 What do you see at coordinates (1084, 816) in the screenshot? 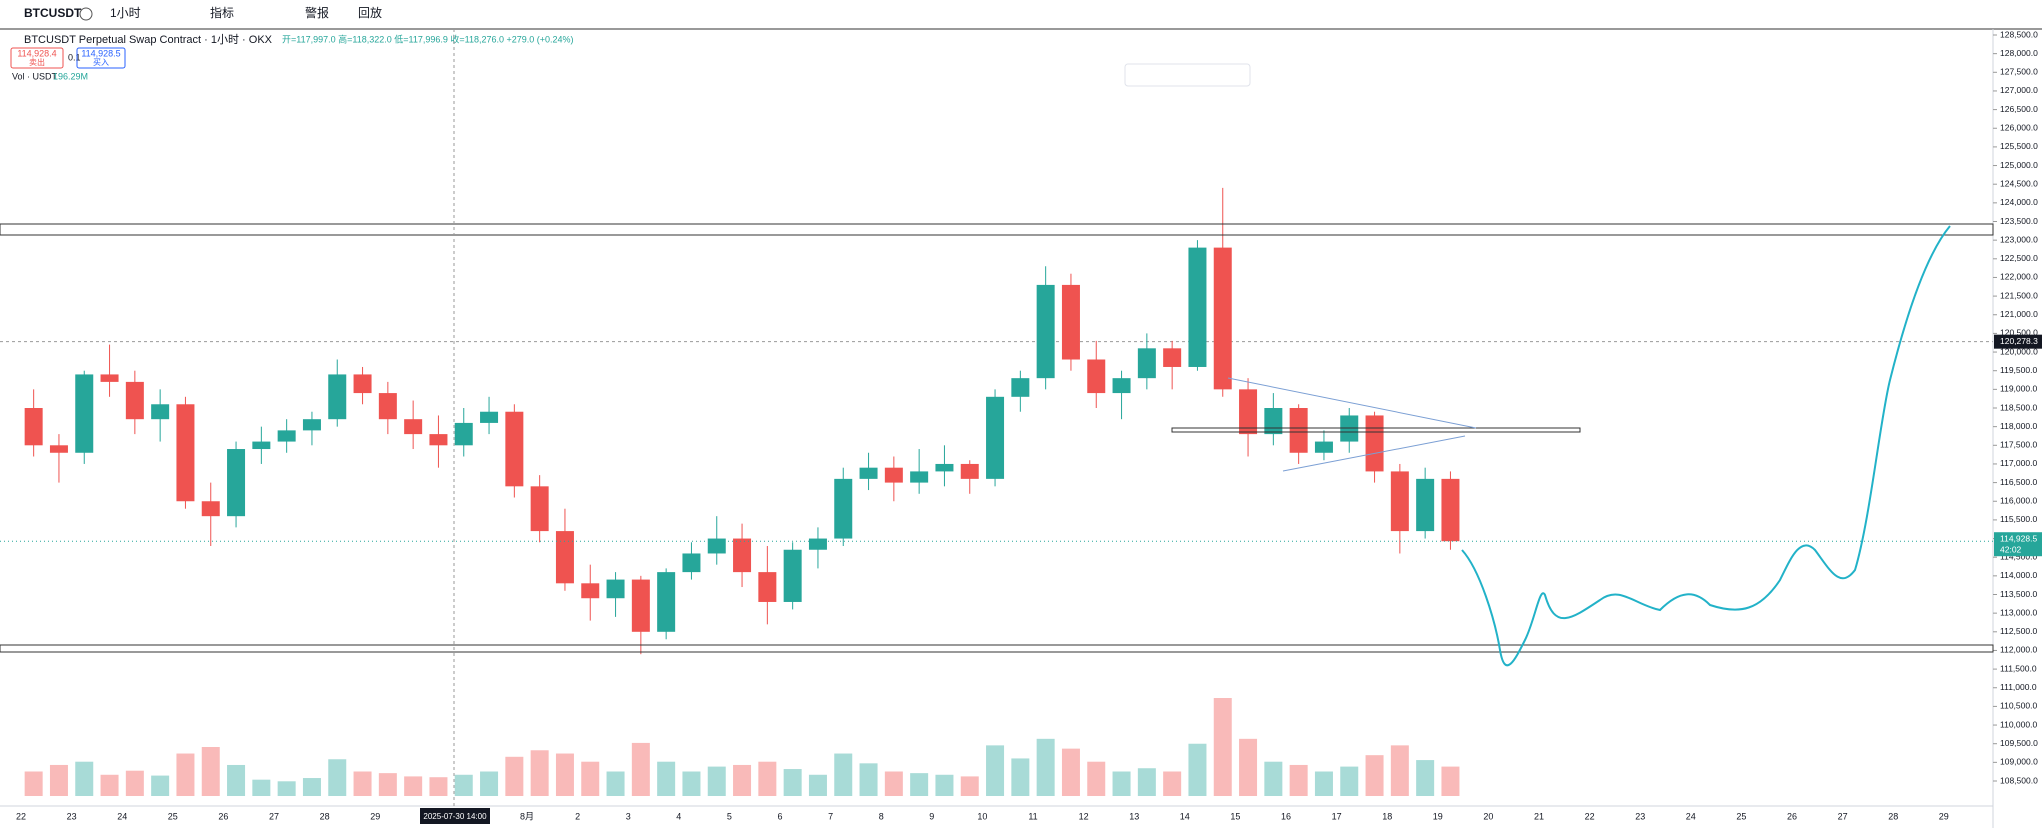
I see `x-tick-label: 12` at bounding box center [1084, 816].